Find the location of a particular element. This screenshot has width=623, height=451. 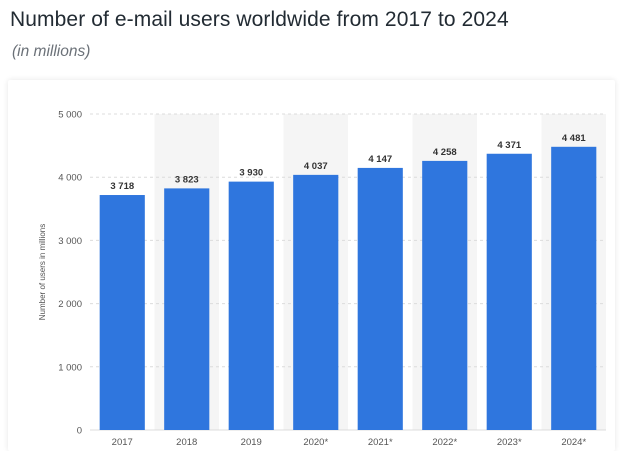

bar-value-label: 4 258 is located at coordinates (445, 152).